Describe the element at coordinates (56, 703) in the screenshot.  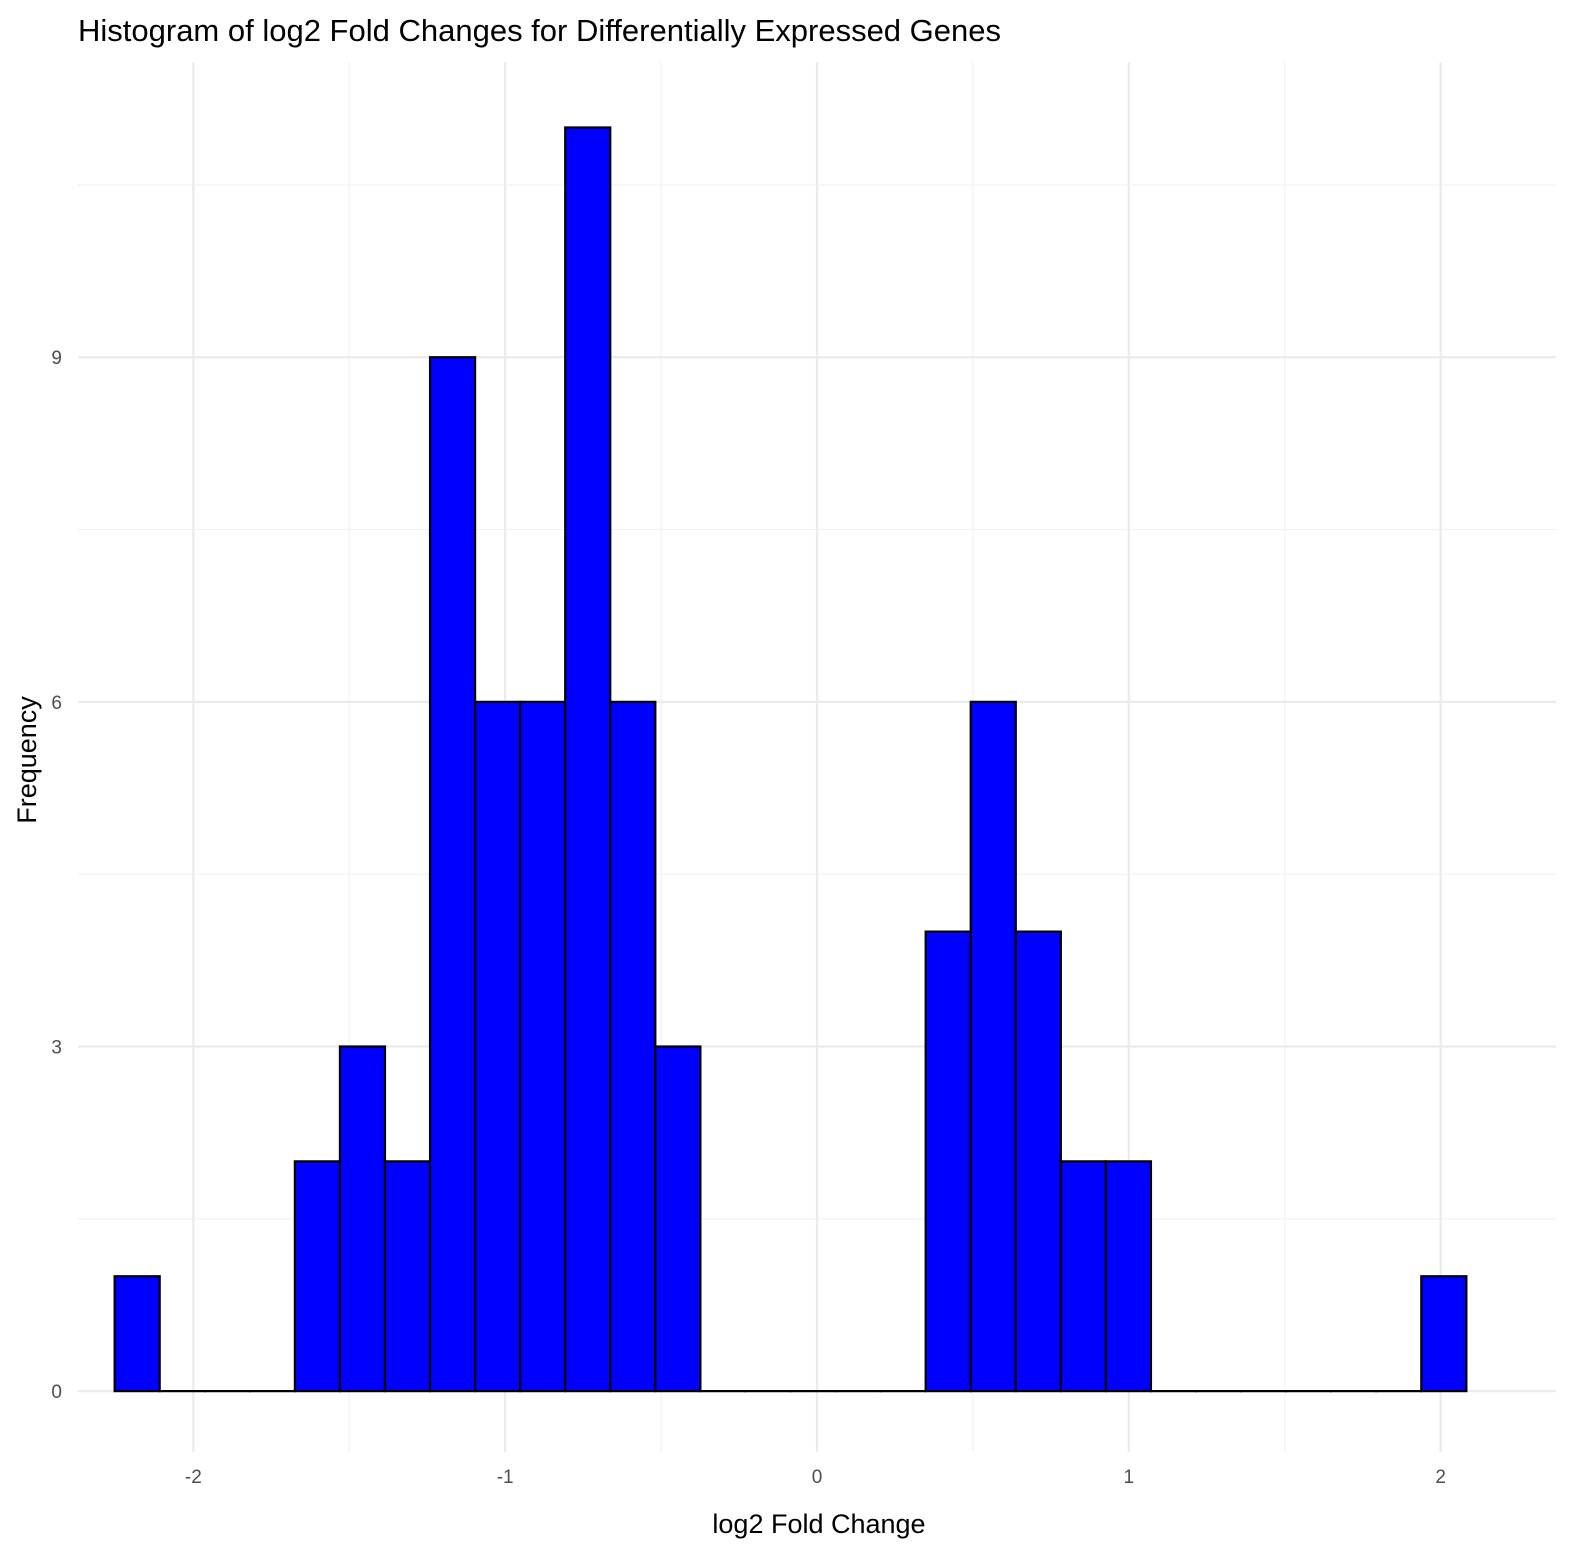
I see `y-tick-label: 6` at that location.